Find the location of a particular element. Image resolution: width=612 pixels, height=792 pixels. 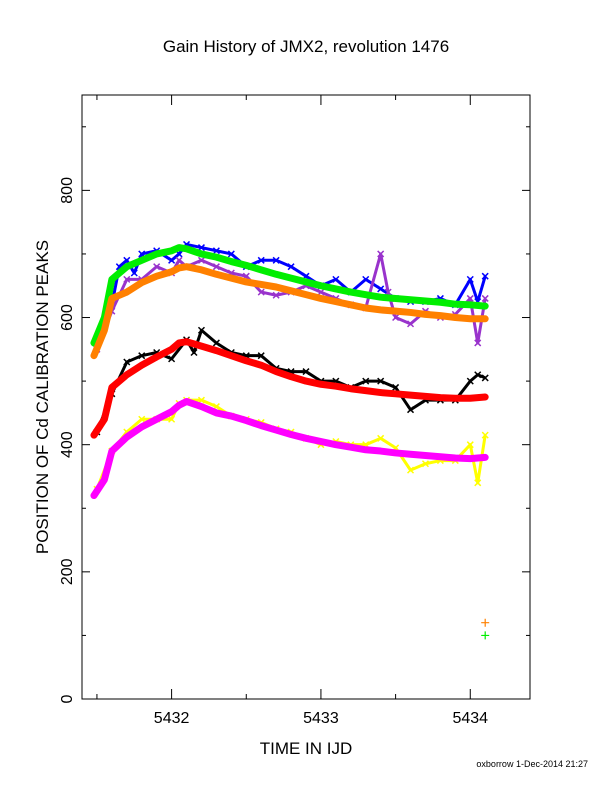

x-tick-label: 5434 is located at coordinates (470, 718).